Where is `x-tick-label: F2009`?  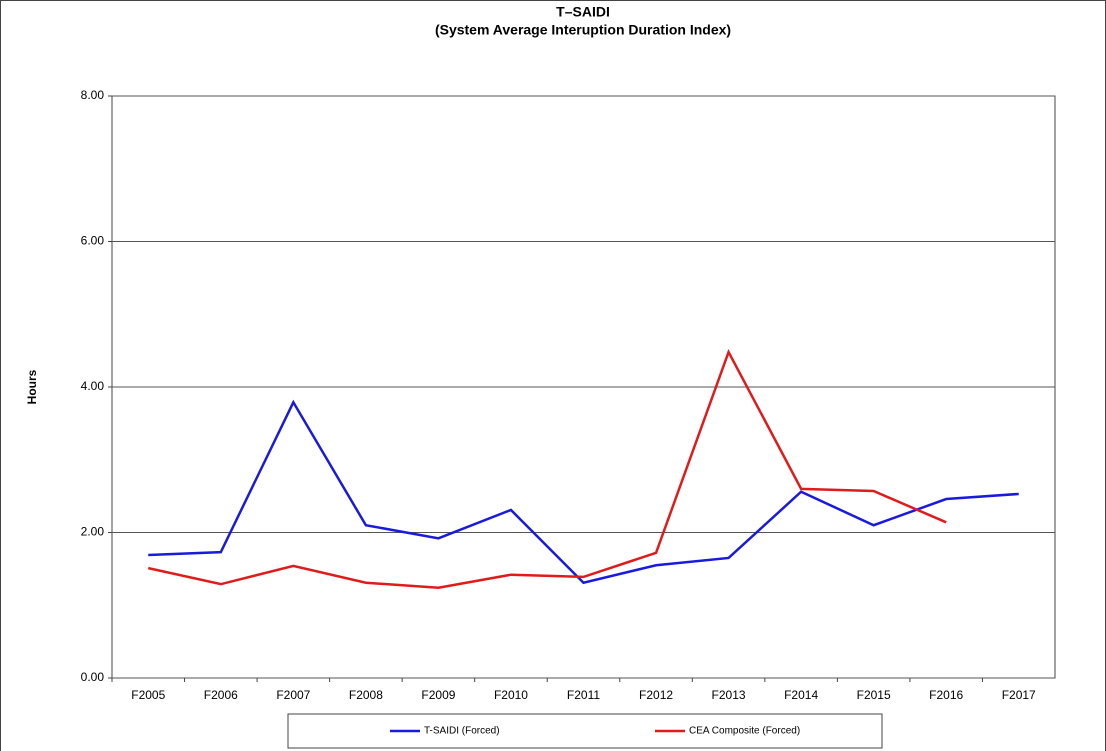 x-tick-label: F2009 is located at coordinates (438, 695).